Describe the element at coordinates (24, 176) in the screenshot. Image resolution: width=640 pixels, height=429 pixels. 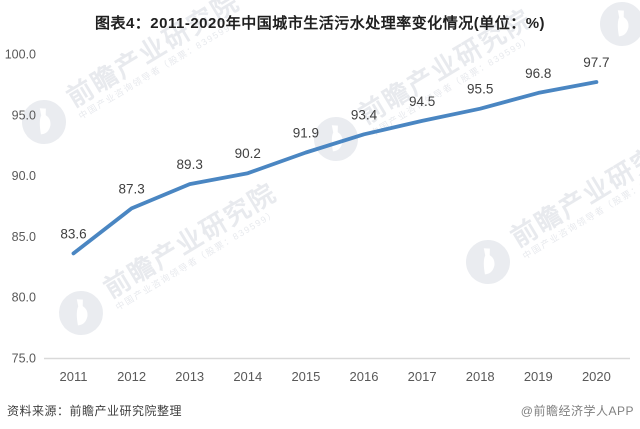
I see `y-tick-label: 90.0` at that location.